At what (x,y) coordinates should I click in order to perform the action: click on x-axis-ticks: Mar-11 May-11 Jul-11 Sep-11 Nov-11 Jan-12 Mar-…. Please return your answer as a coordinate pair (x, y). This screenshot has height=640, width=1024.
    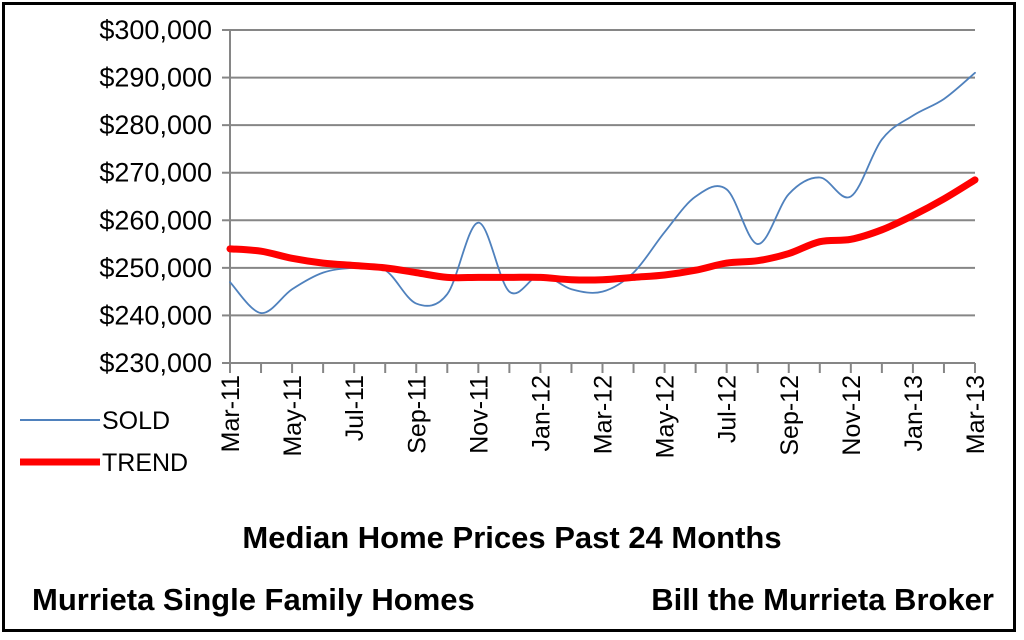
    Looking at the image, I should click on (603, 410).